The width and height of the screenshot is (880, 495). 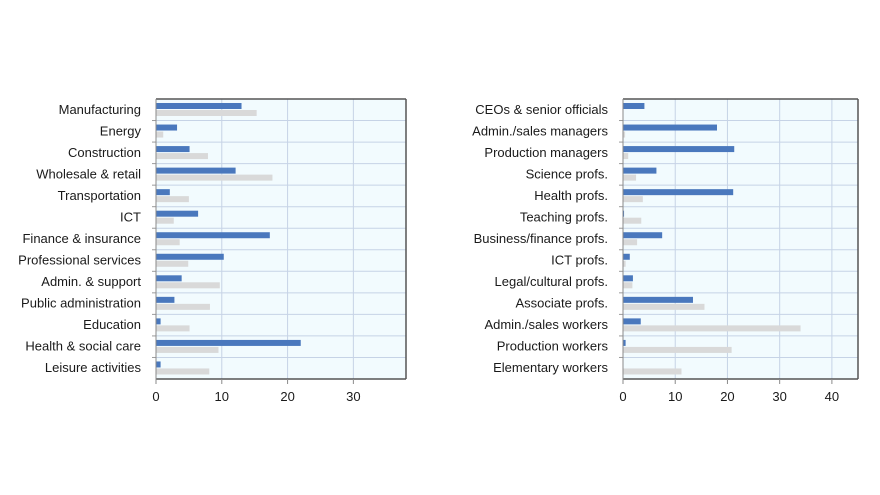 What do you see at coordinates (91, 281) in the screenshot?
I see `category-label: Admin. & support` at bounding box center [91, 281].